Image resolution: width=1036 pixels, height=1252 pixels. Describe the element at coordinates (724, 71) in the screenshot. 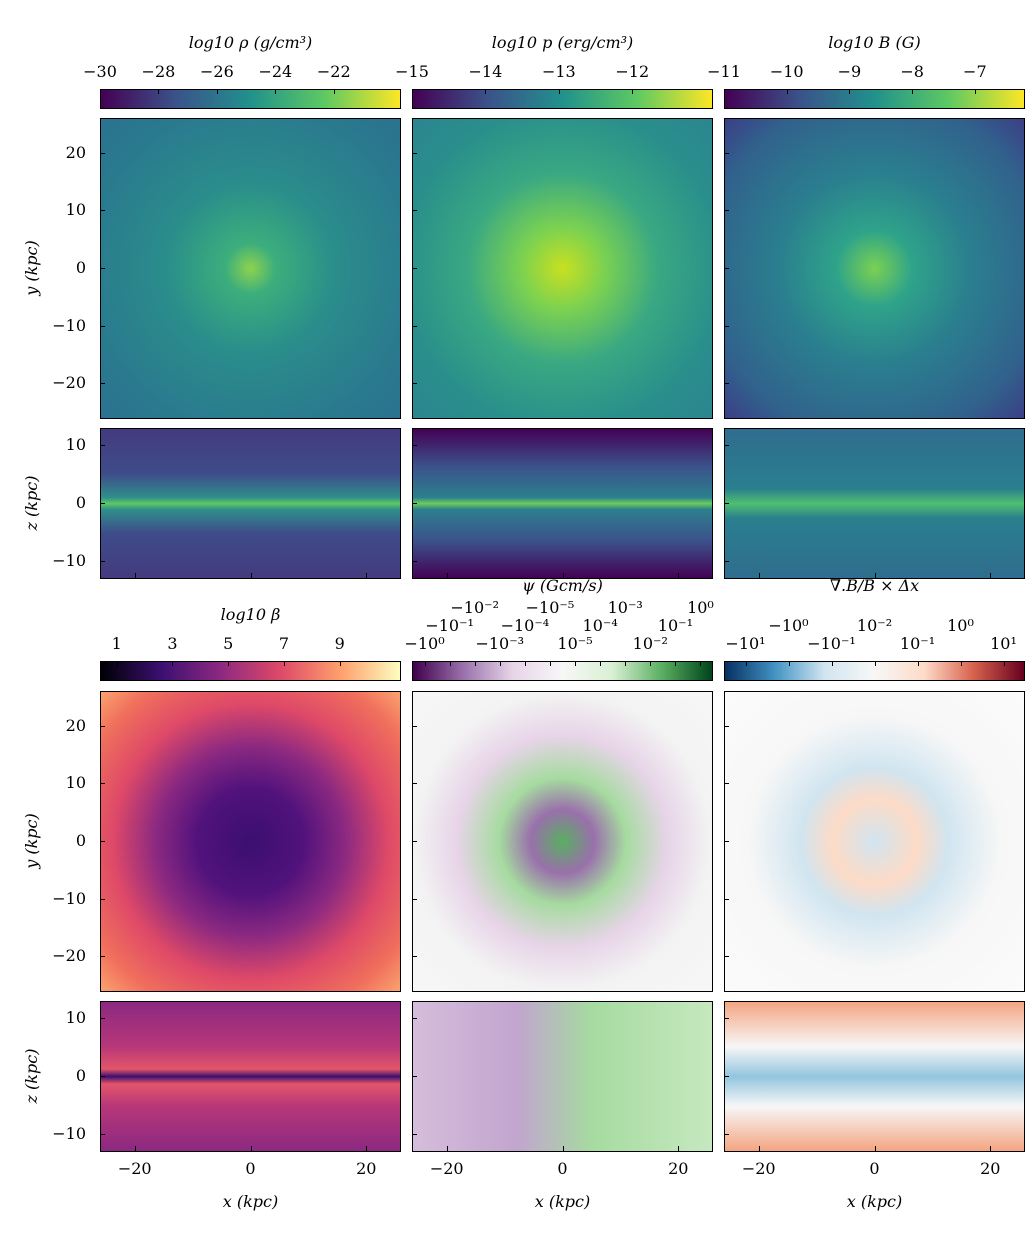

I see `colorbar-tick-label: −11` at that location.